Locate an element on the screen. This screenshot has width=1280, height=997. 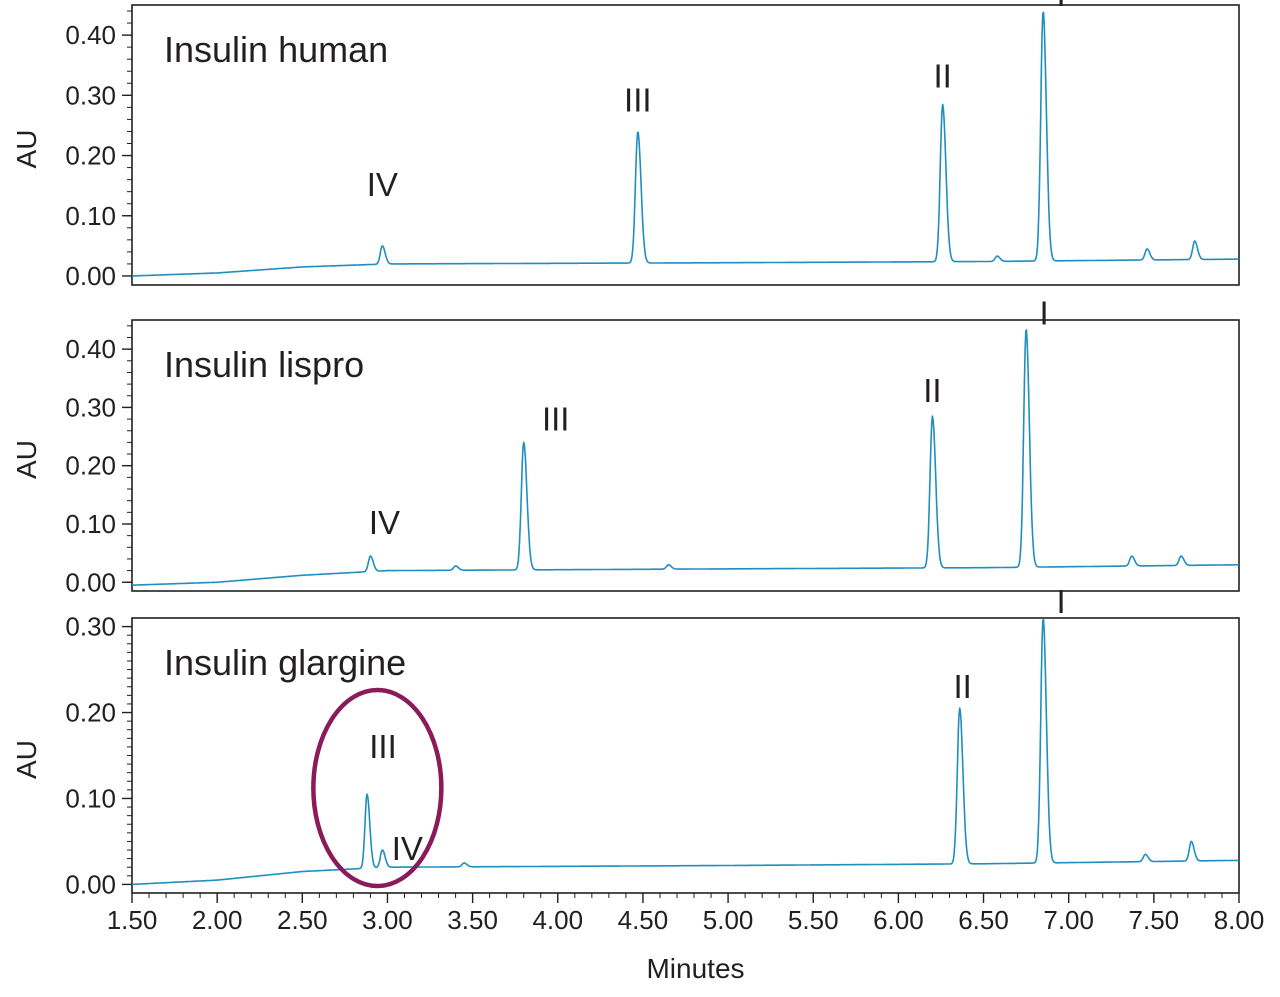
x-tick-label: 6.00 is located at coordinates (898, 920).